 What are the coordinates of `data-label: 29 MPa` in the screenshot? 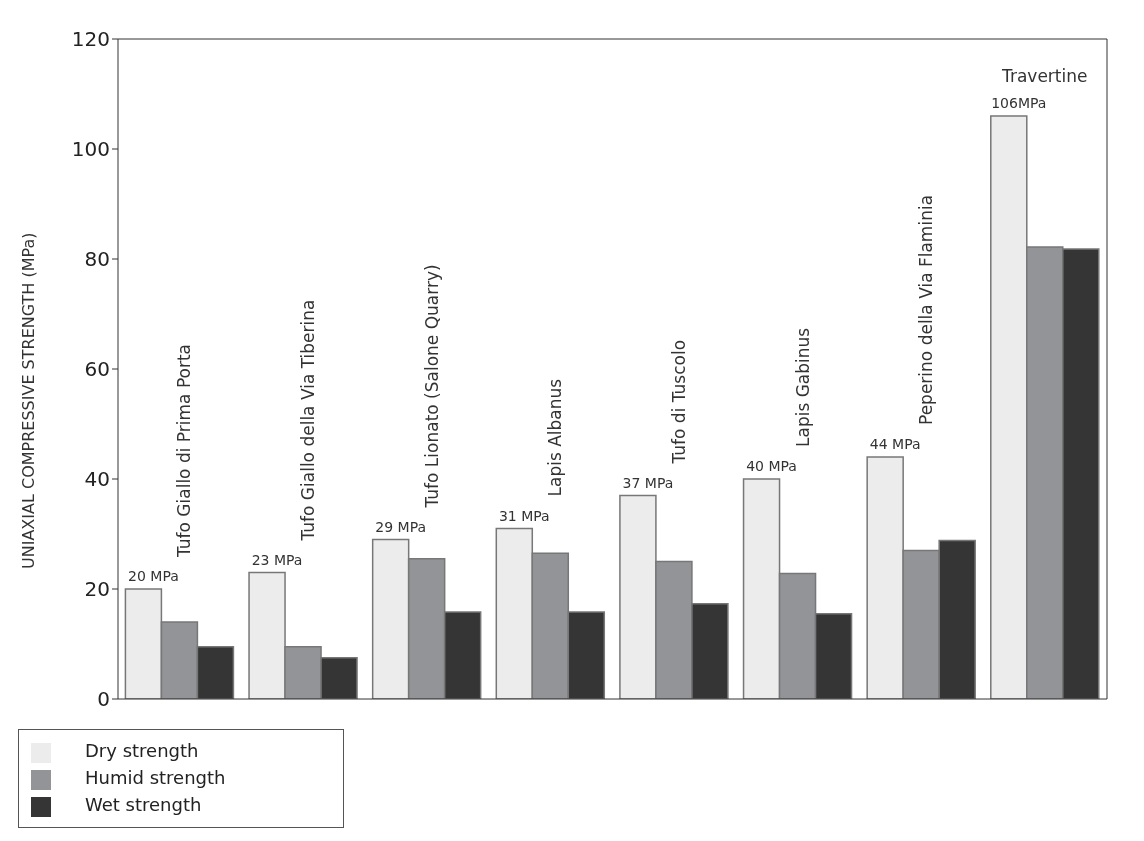 It's located at (401, 526).